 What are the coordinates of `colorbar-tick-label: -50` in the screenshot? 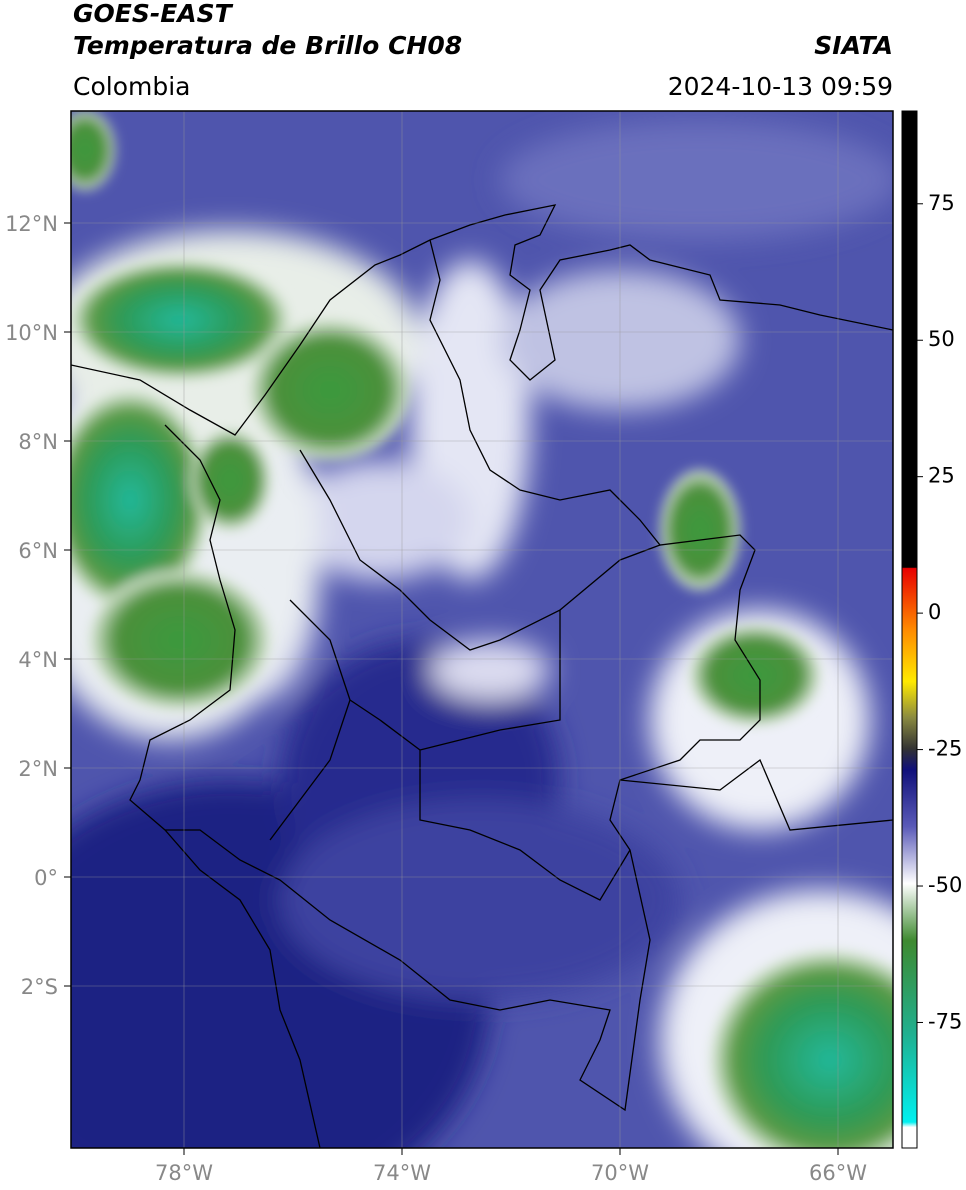 It's located at (945, 885).